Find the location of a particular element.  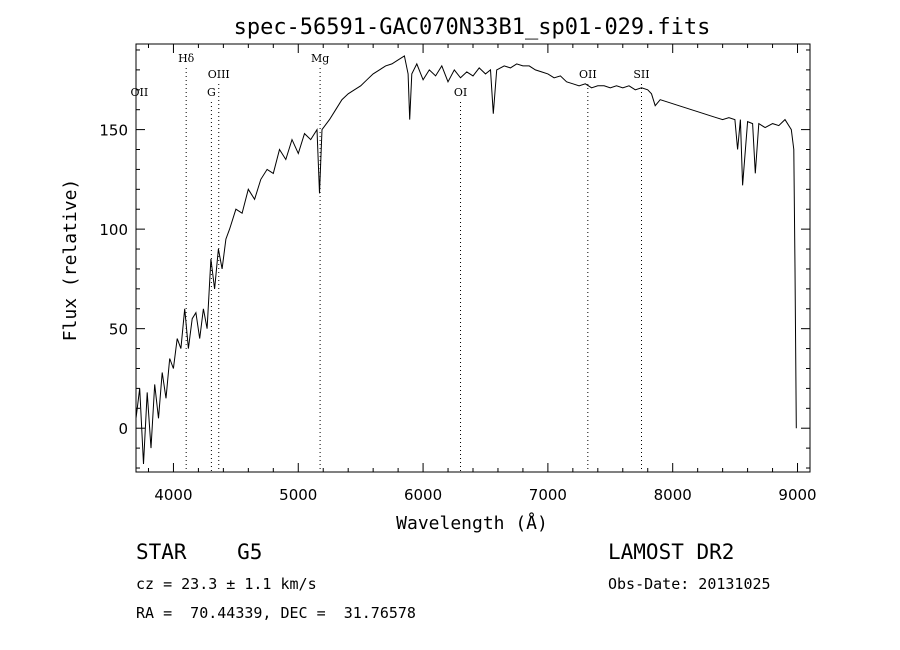

spectral-line-label: OIII is located at coordinates (219, 74).